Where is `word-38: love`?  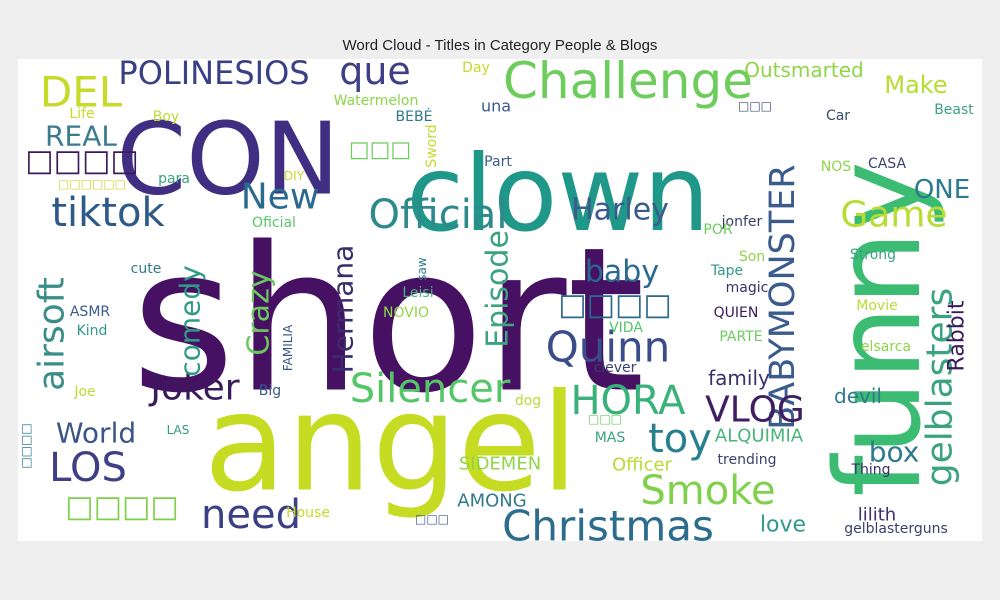 word-38: love is located at coordinates (783, 525).